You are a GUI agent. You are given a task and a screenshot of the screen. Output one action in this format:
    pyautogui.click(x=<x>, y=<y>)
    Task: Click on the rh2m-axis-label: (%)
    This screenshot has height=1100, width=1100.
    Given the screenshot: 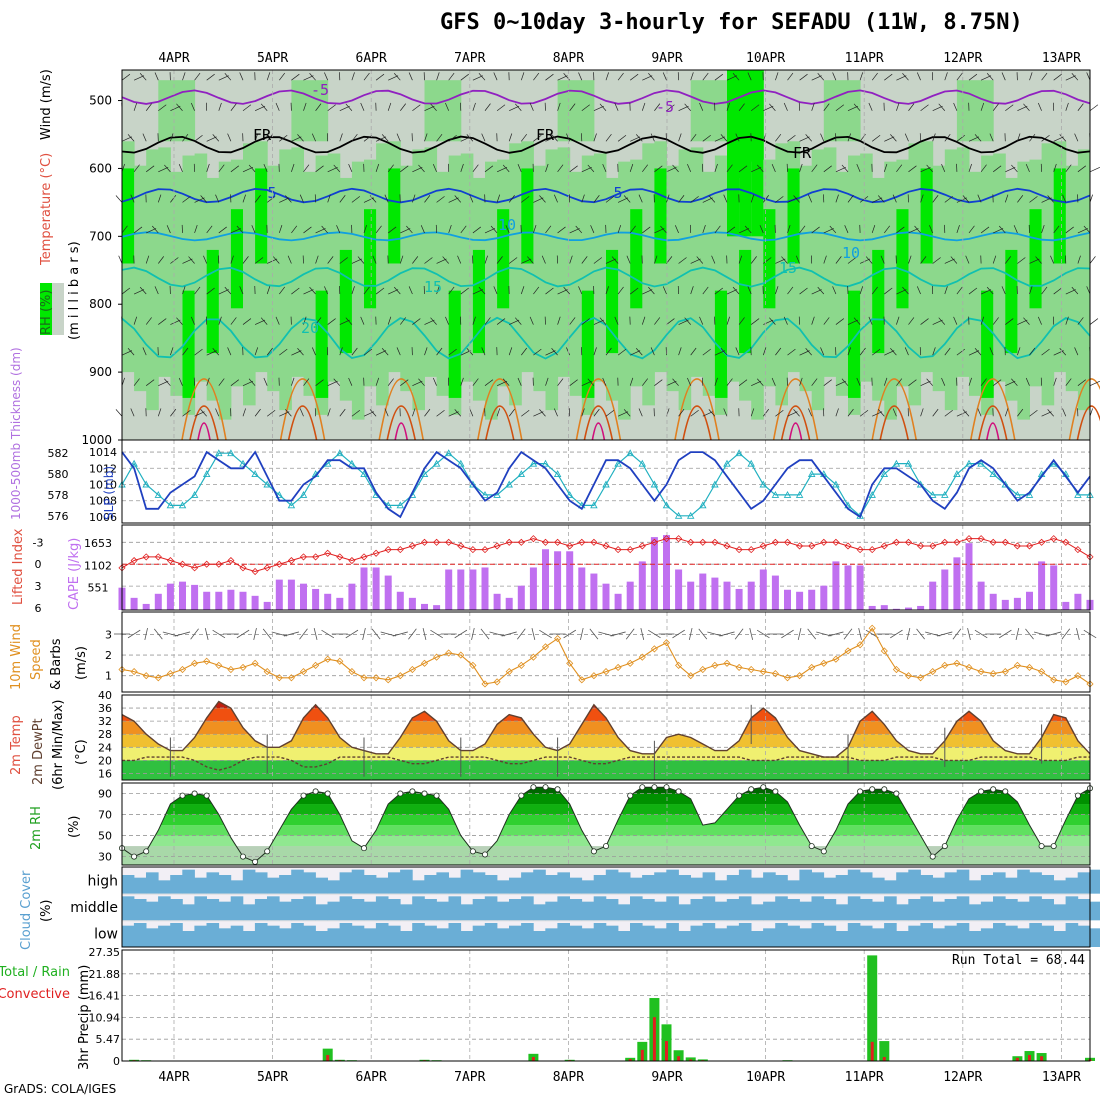 What is the action you would take?
    pyautogui.click(x=74, y=827)
    